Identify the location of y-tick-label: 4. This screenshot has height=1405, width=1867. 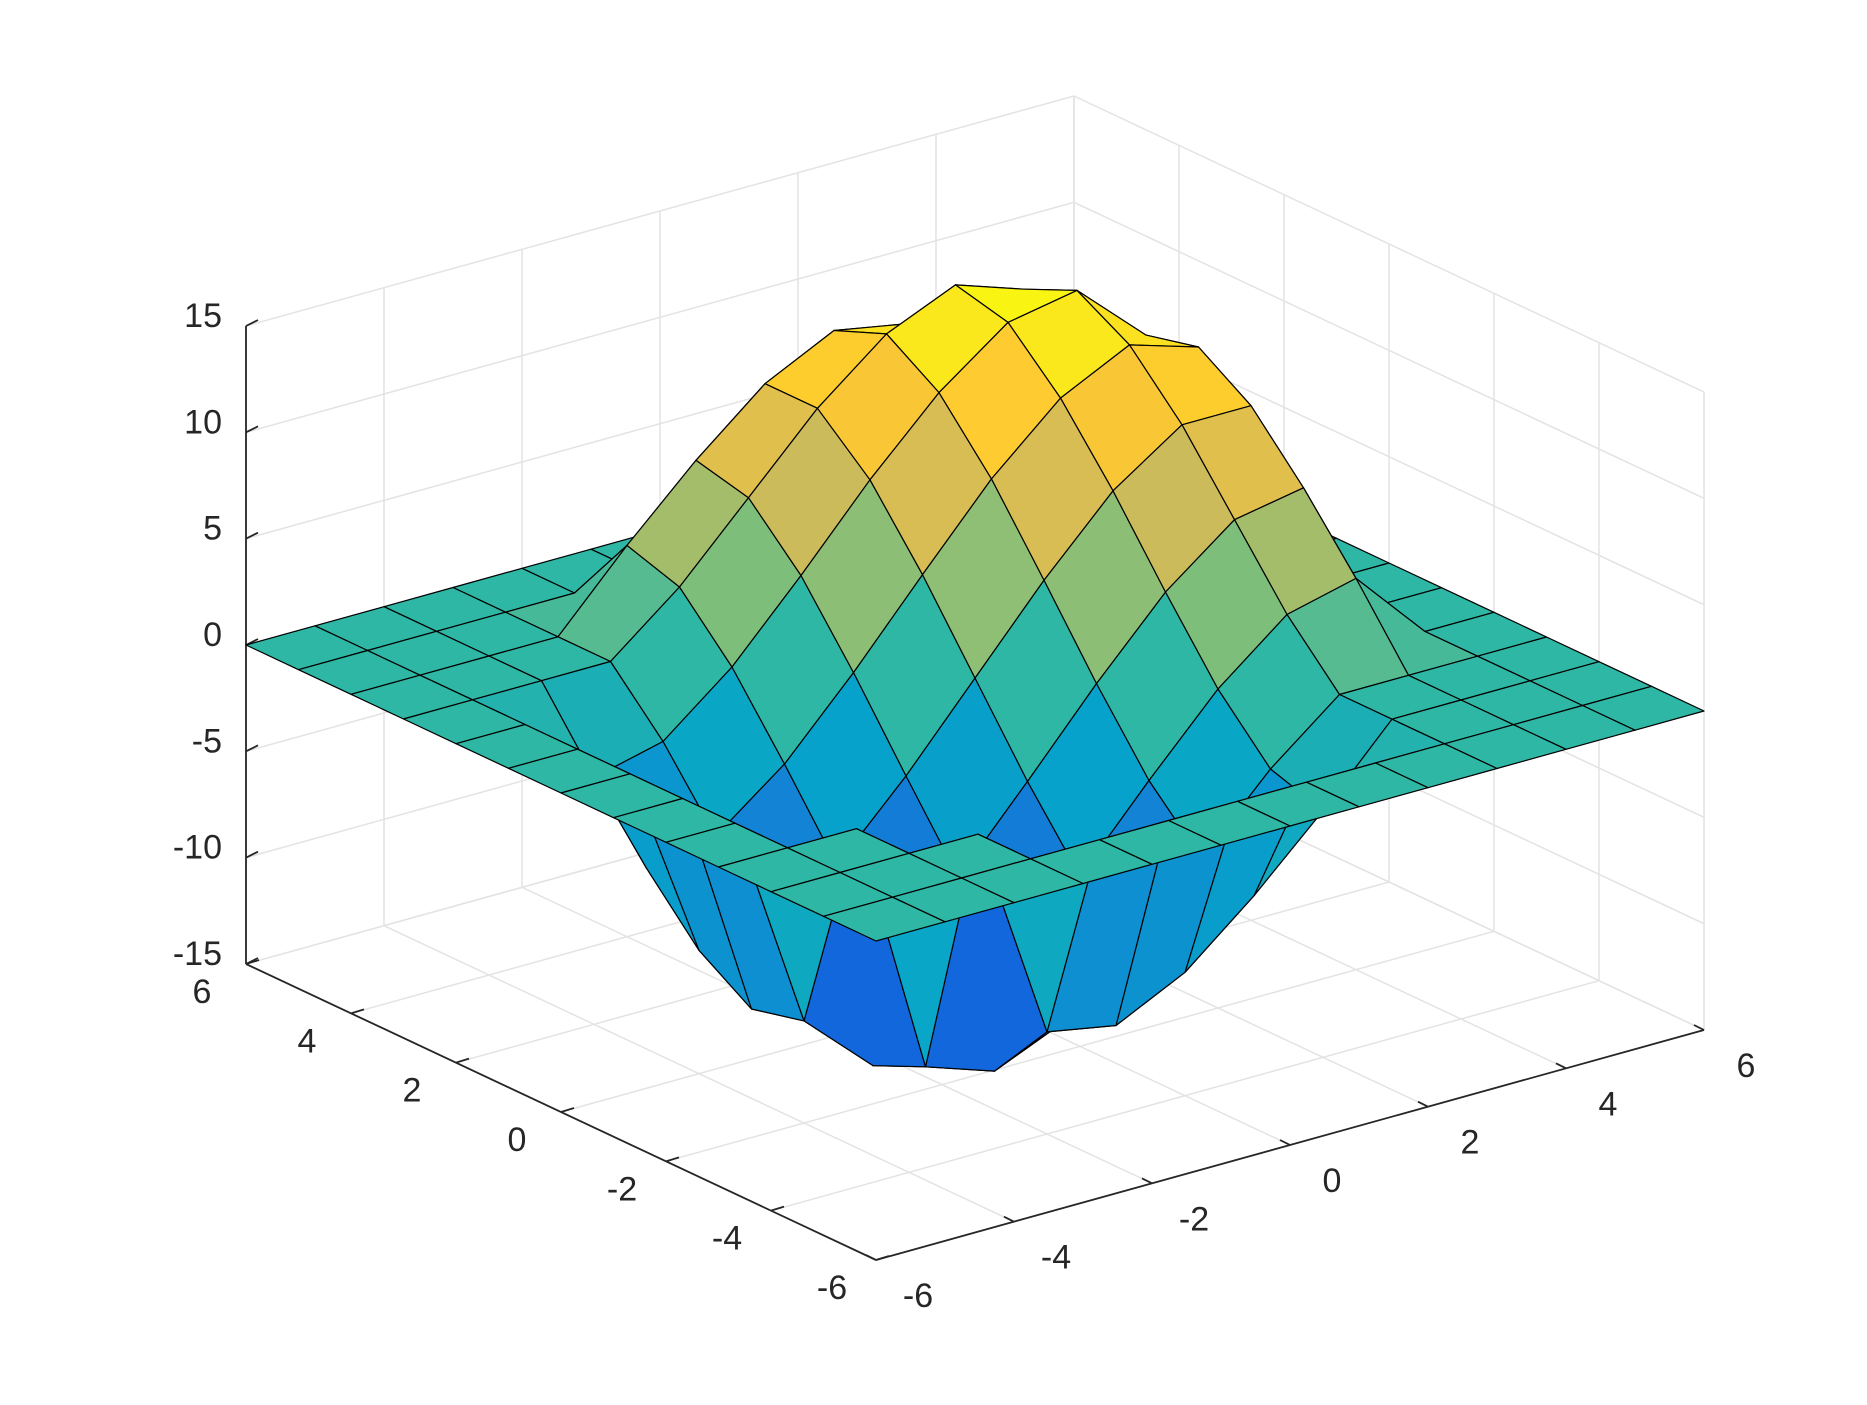
(307, 1041).